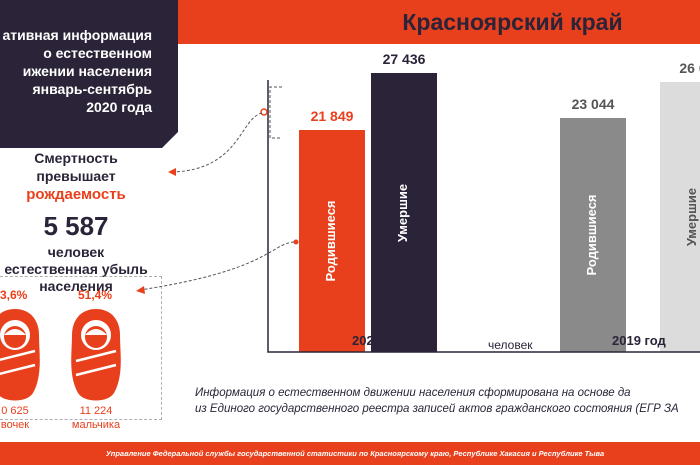  Describe the element at coordinates (76, 194) in the screenshot. I see `mortality-line-3: рождаемость` at that location.